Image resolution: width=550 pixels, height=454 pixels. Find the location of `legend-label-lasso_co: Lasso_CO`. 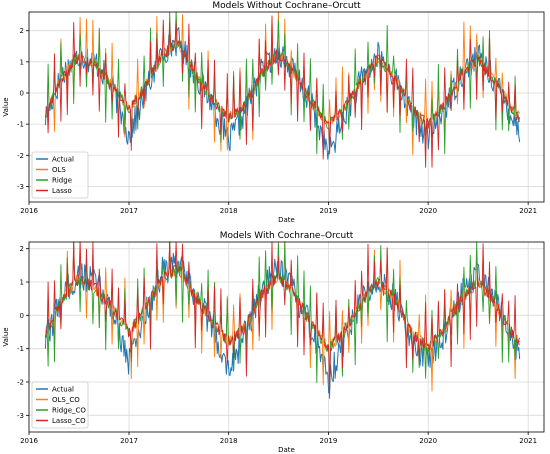

legend-label-lasso_co: Lasso_CO is located at coordinates (69, 421).